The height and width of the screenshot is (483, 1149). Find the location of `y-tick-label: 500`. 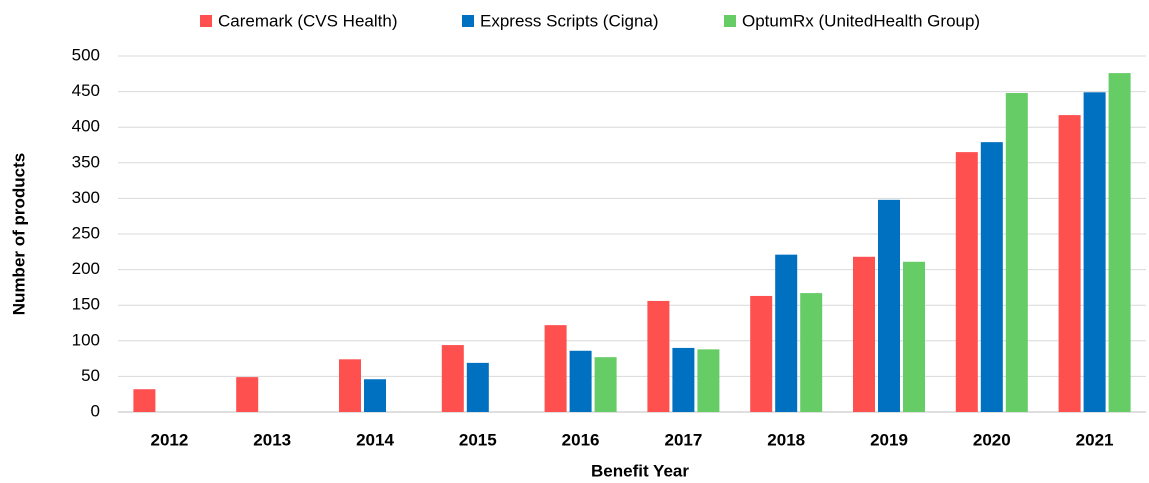

y-tick-label: 500 is located at coordinates (86, 54).